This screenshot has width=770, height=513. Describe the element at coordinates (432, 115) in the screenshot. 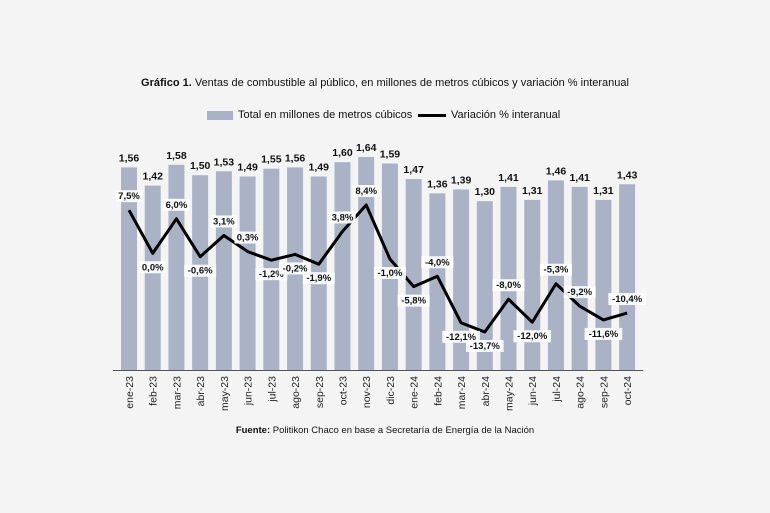

I see `legend-swatch-line` at that location.